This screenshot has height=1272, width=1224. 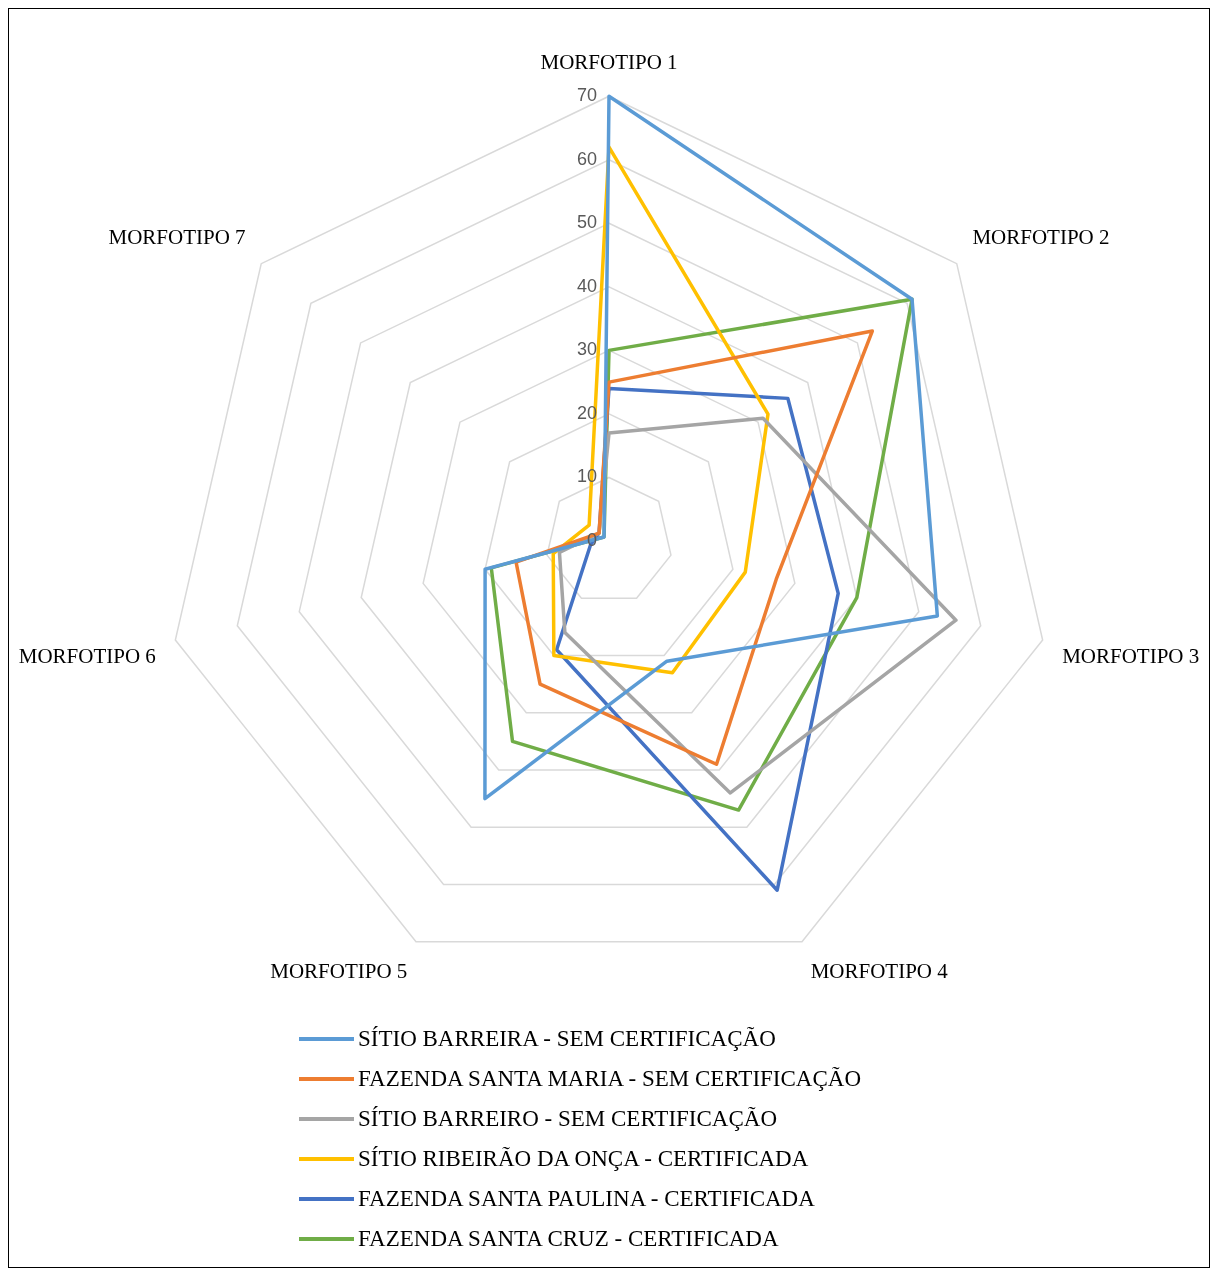 I want to click on legend-label: FAZENDA SANTA PAULINA - CERTIFICADA, so click(x=586, y=1199).